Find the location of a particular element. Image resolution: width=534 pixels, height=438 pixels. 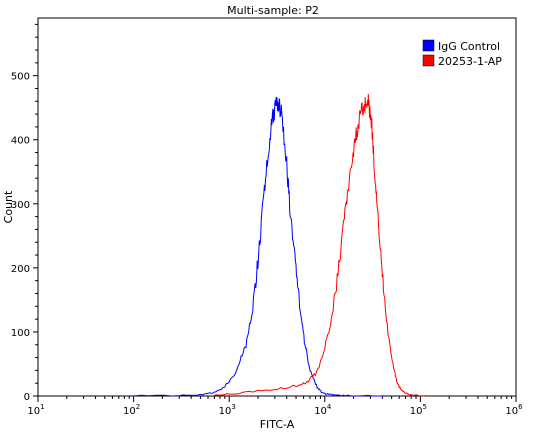

x-tick-exponent: 1 is located at coordinates (42, 407).